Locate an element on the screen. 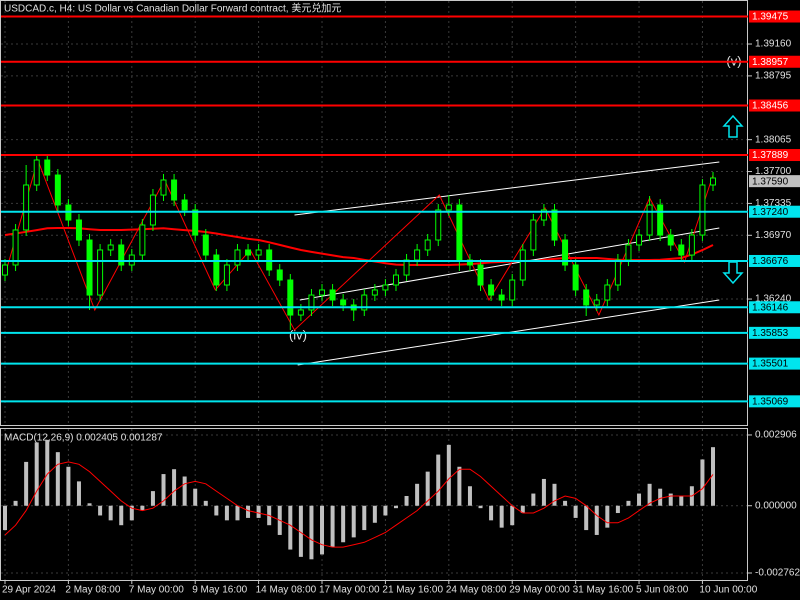  y-tick-label: 1.38795 is located at coordinates (773, 76).